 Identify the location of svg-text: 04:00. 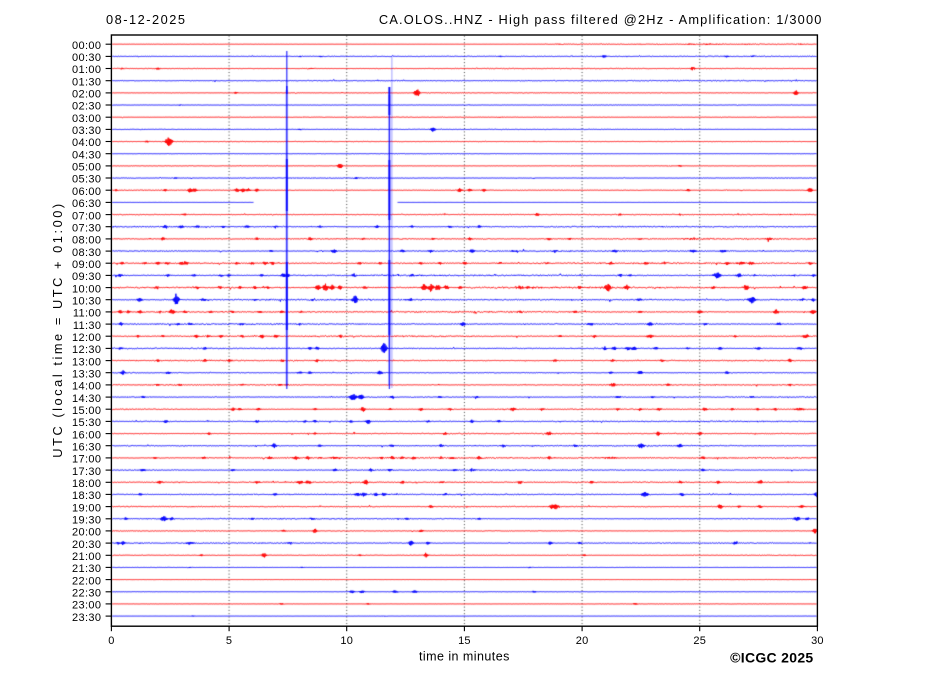
(86, 143).